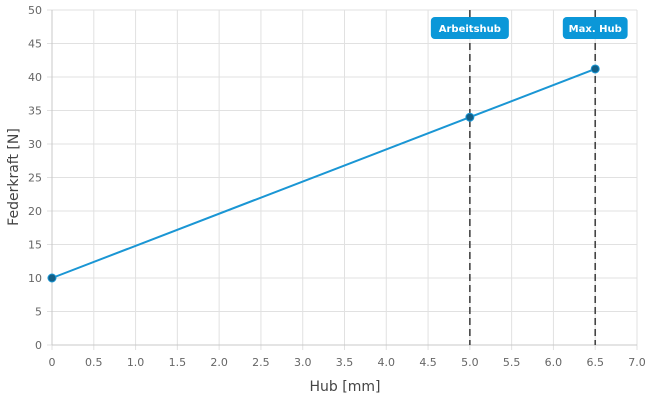 The image size is (650, 400). Describe the element at coordinates (136, 362) in the screenshot. I see `x-tick-label: 1.0` at that location.